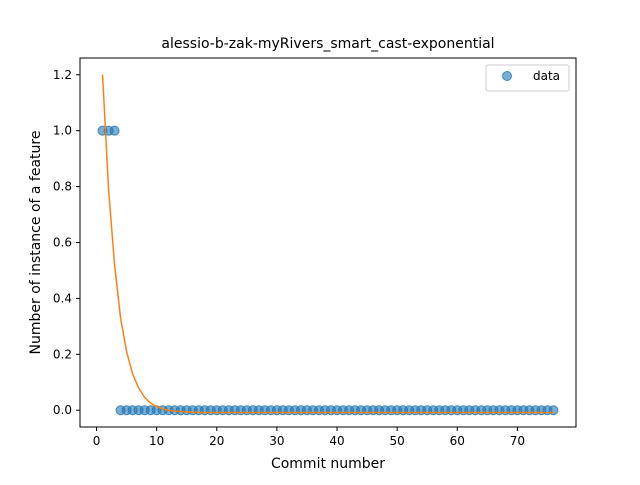 Image resolution: width=640 pixels, height=485 pixels. What do you see at coordinates (328, 464) in the screenshot?
I see `x-axis-title: Commit number` at bounding box center [328, 464].